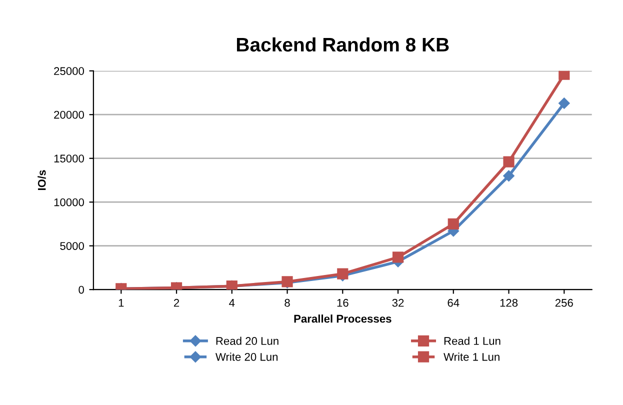 This screenshot has height=405, width=623. I want to click on x-tick-label: 16, so click(342, 302).